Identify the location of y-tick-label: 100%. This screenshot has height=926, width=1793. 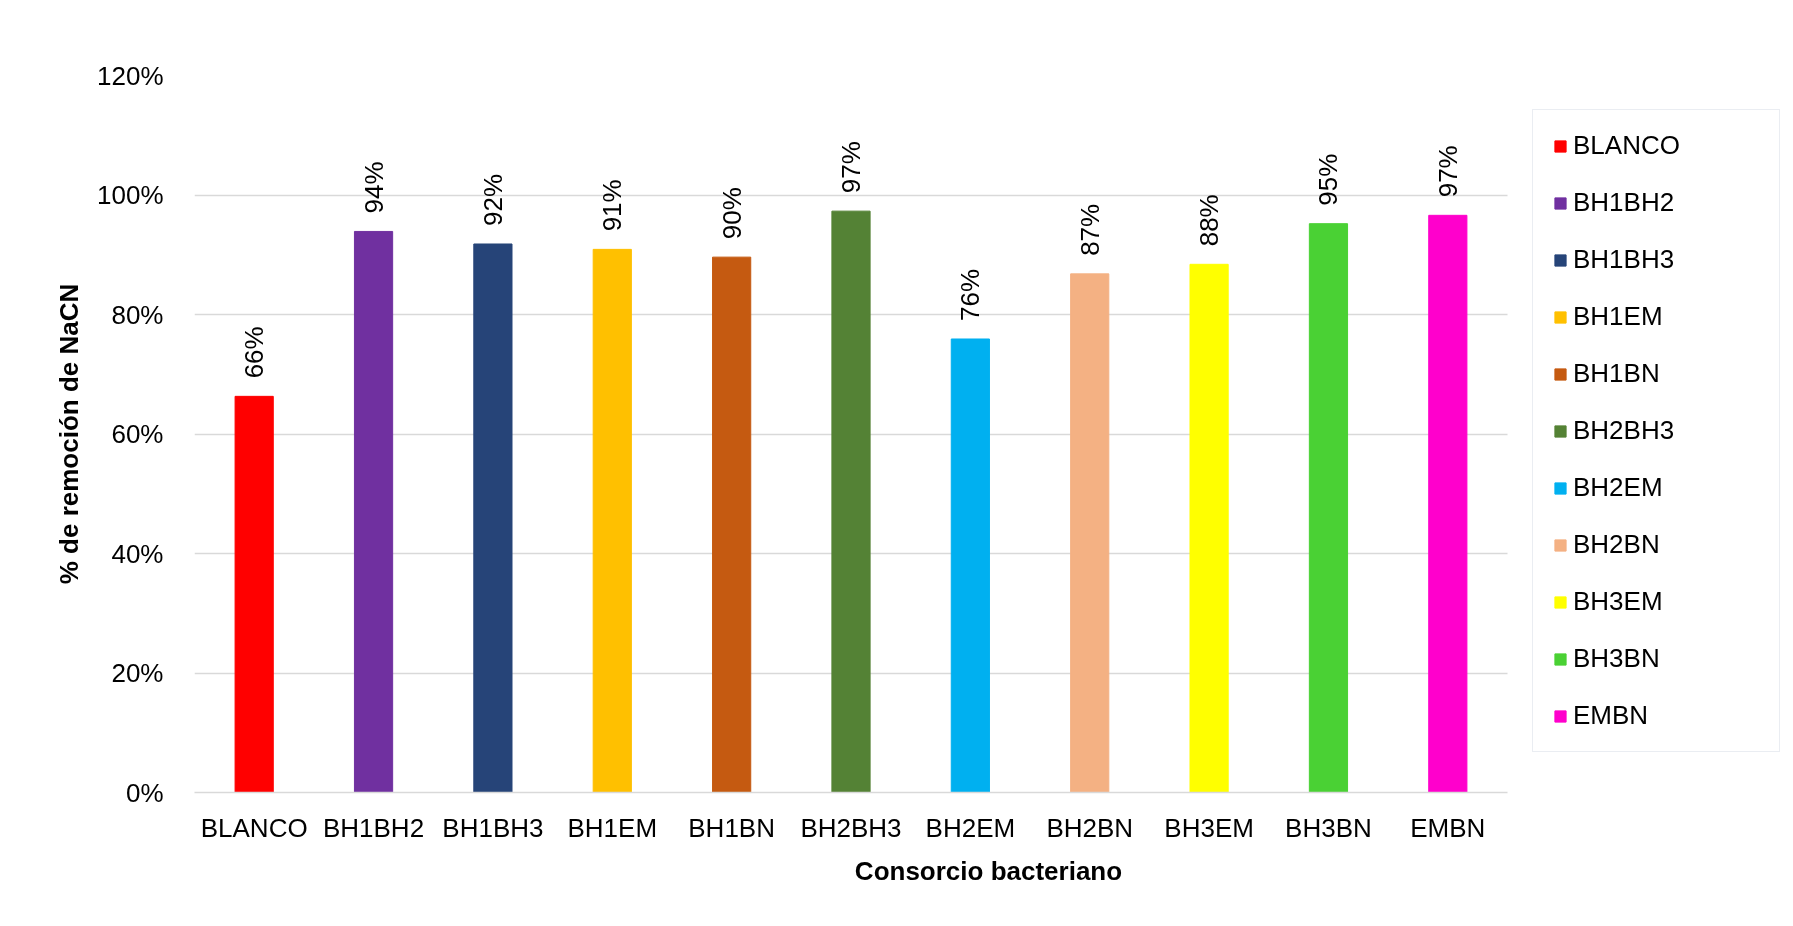
(130, 195).